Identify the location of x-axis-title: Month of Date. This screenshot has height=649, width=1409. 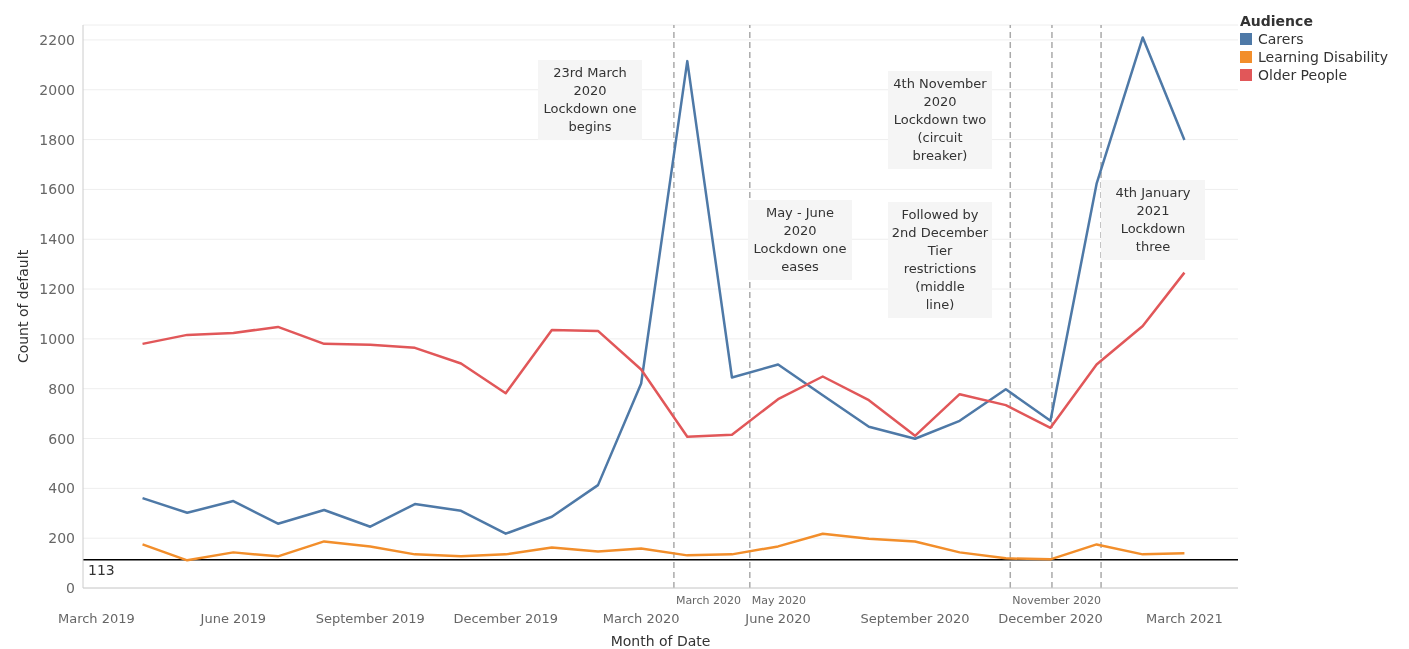
(660, 641).